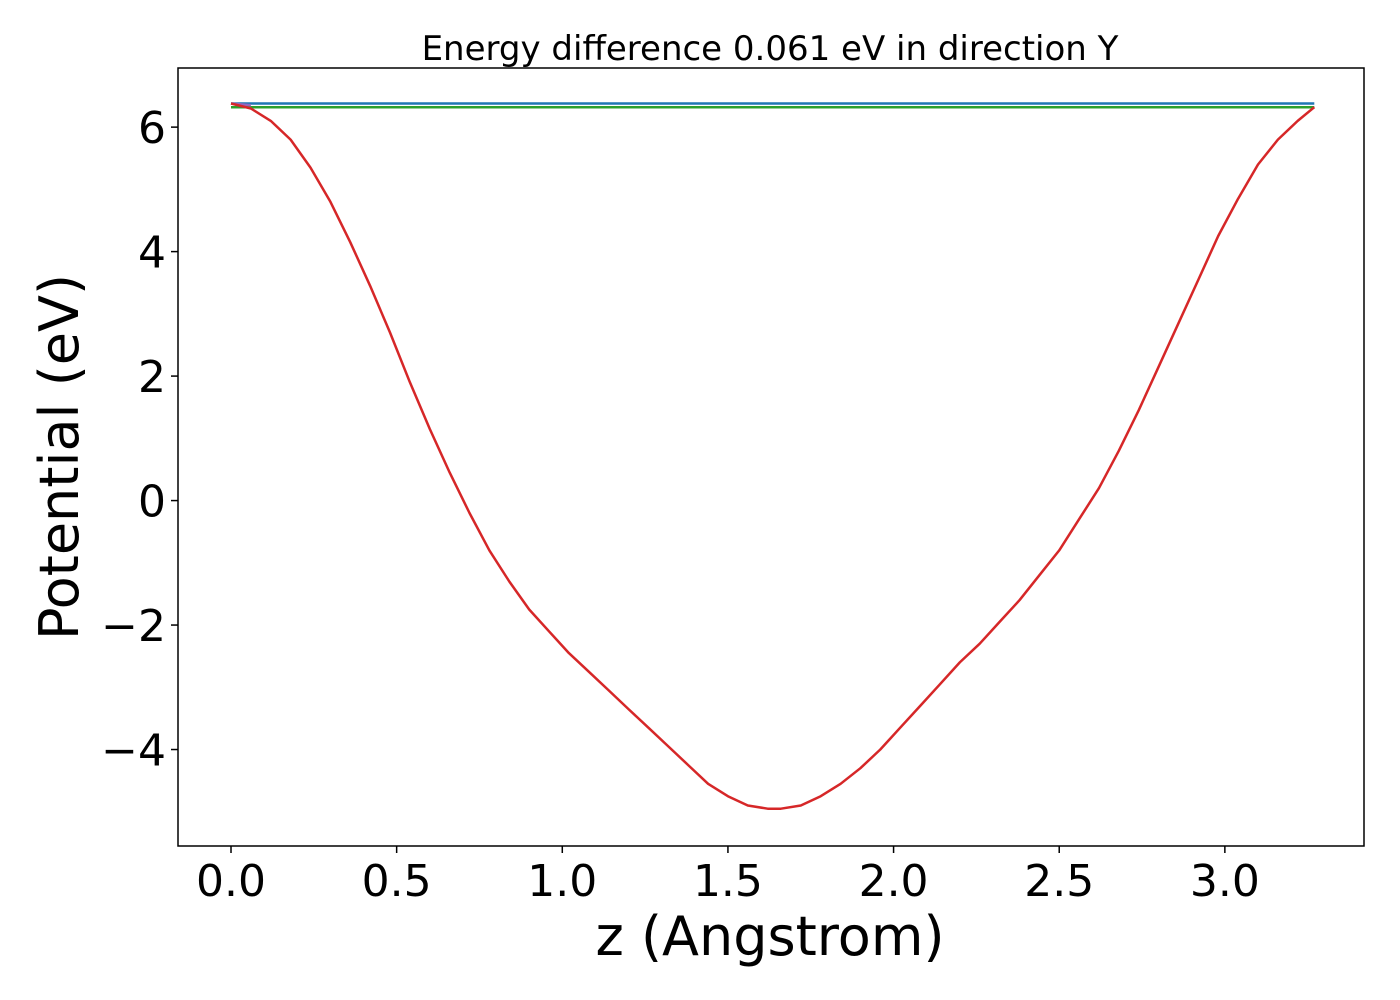 This screenshot has height=1000, width=1400. I want to click on x-tick-label: 0.5, so click(397, 881).